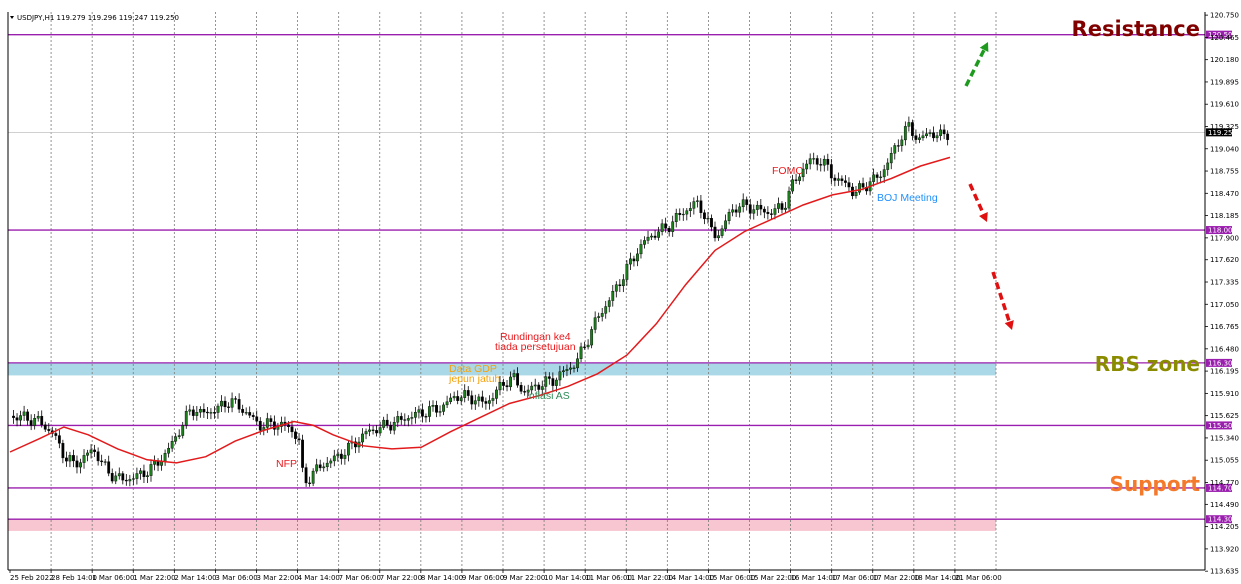  What do you see at coordinates (1224, 349) in the screenshot?
I see `y-tick-label: 116.480` at bounding box center [1224, 349].